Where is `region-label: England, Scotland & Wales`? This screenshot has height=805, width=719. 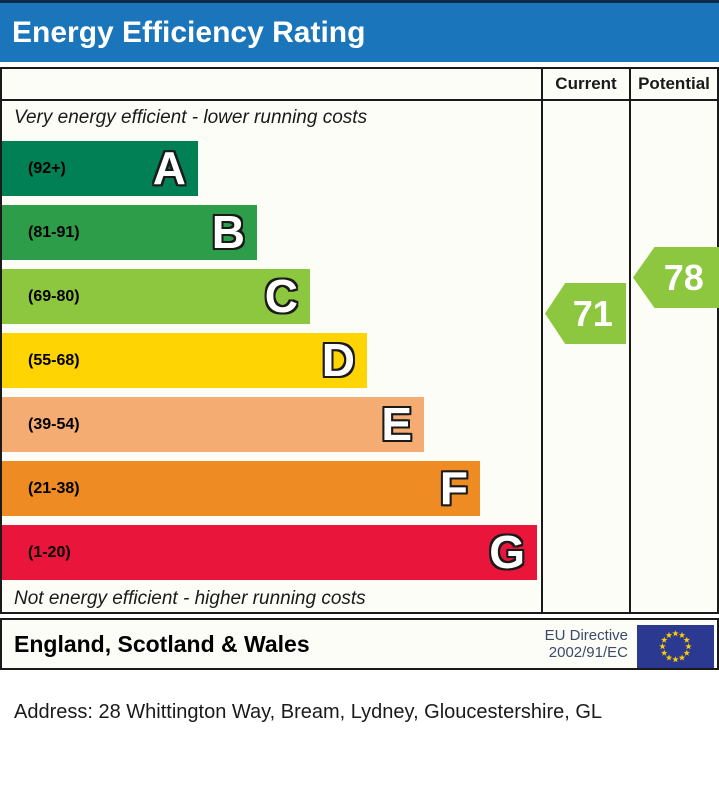 region-label: England, Scotland & Wales is located at coordinates (162, 644).